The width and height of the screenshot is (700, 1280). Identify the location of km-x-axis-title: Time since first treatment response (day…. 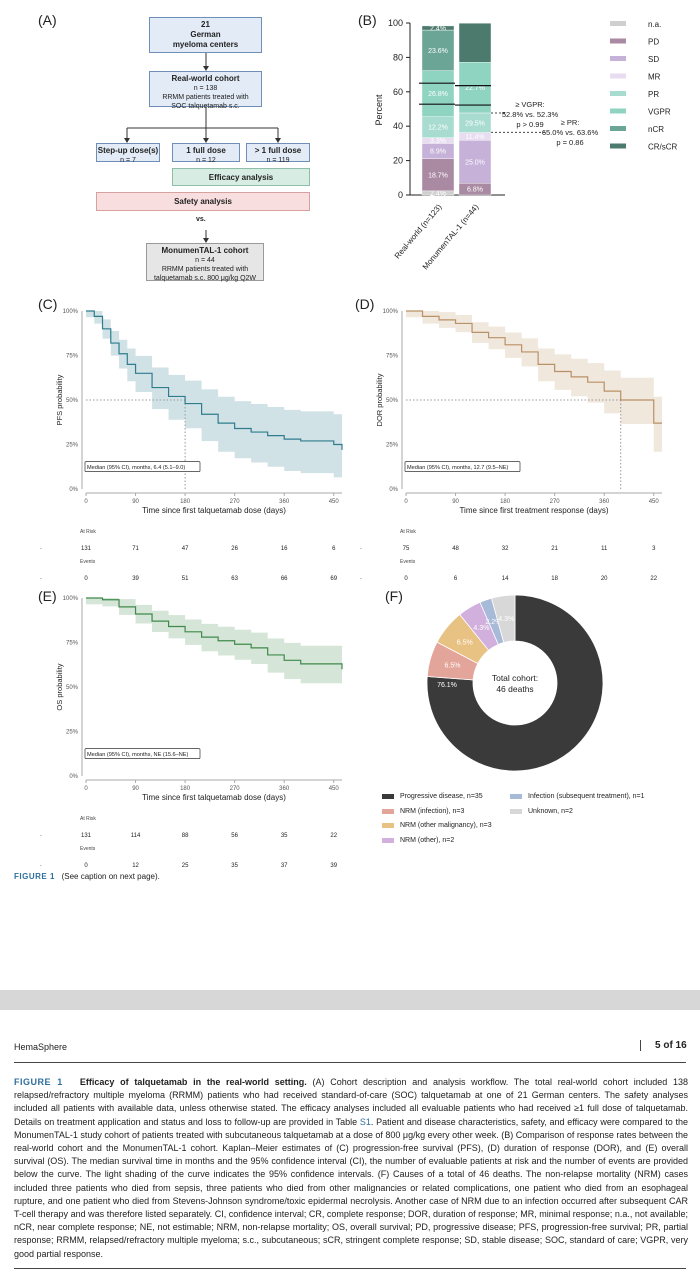
(533, 510).